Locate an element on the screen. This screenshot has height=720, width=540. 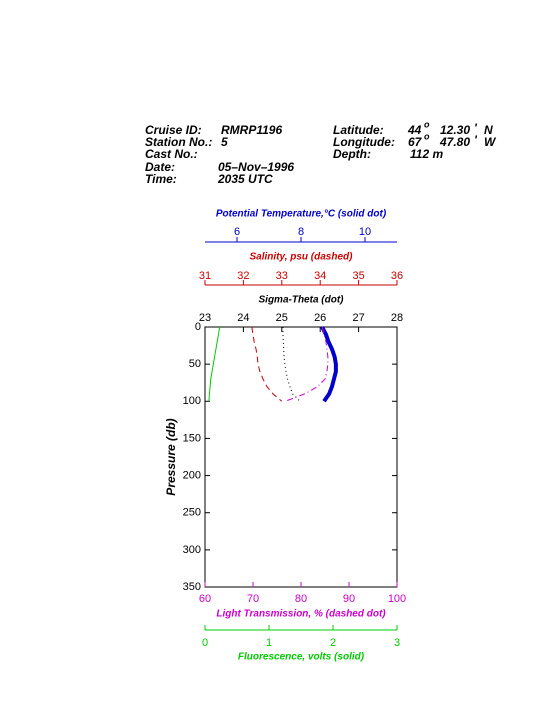
field-label: Station No.: is located at coordinates (178, 142).